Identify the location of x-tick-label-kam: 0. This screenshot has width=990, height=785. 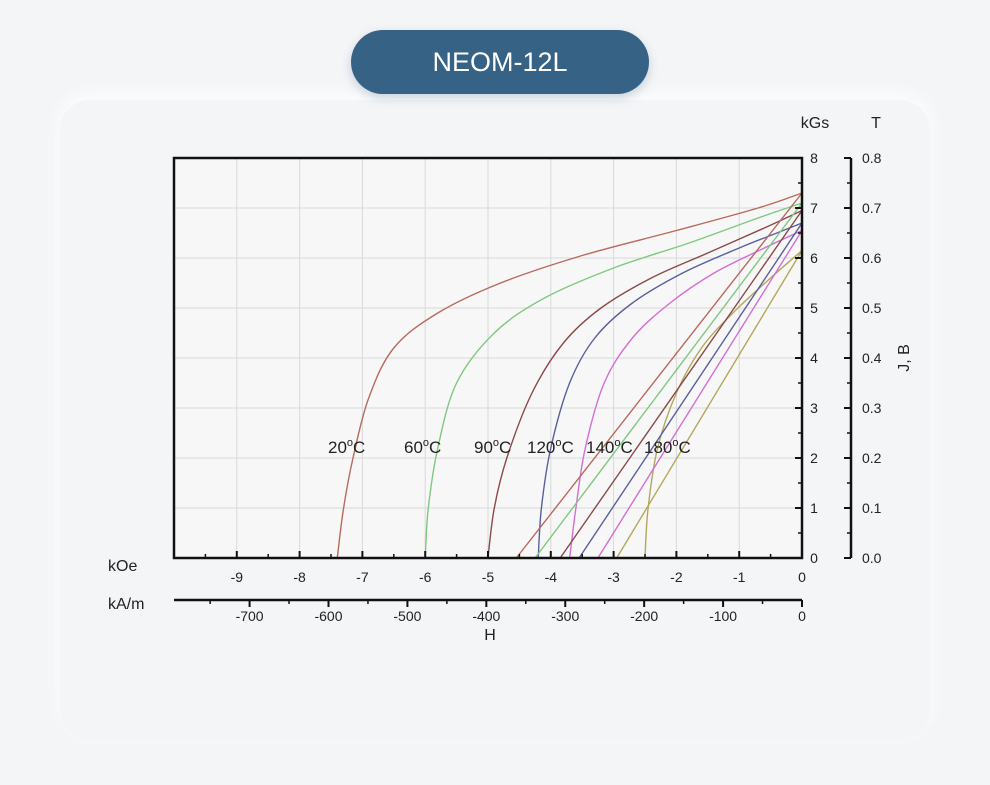
(802, 616).